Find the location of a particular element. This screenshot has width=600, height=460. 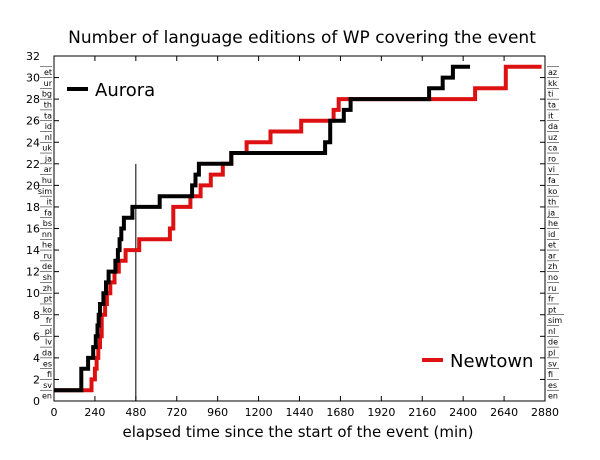

language-label-aurora: pl is located at coordinates (48, 331).